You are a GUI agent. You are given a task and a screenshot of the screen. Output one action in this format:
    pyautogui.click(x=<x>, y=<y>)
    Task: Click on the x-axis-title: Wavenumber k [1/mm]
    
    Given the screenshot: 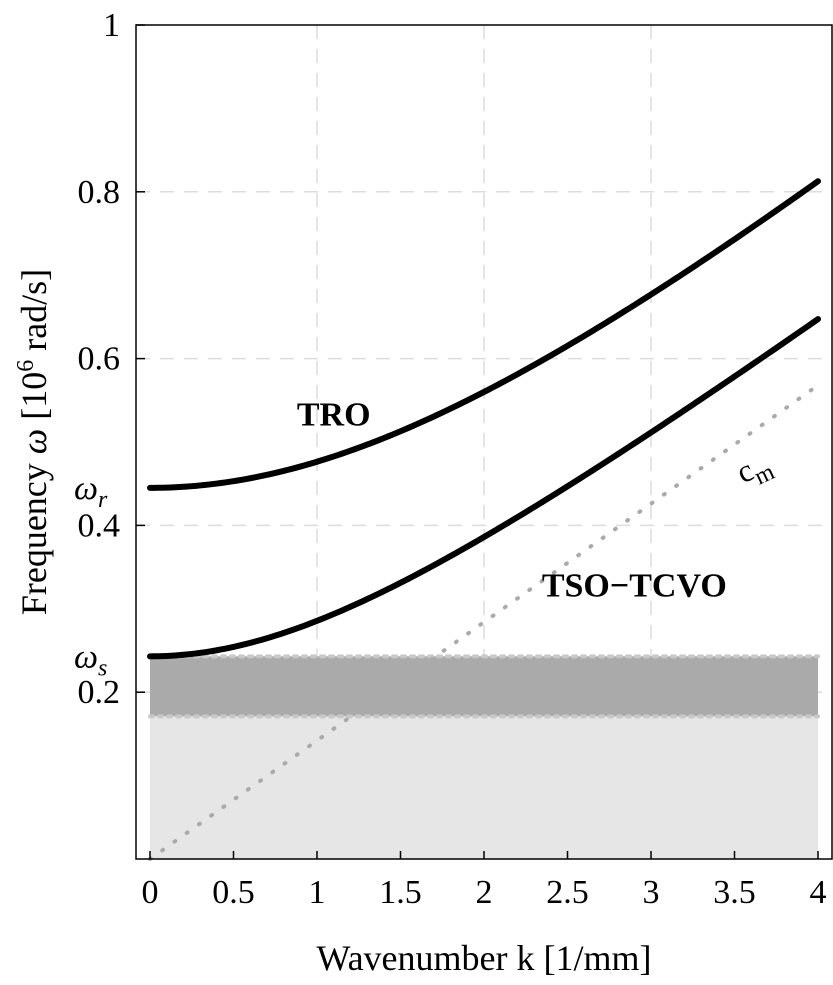 What is the action you would take?
    pyautogui.click(x=483, y=958)
    